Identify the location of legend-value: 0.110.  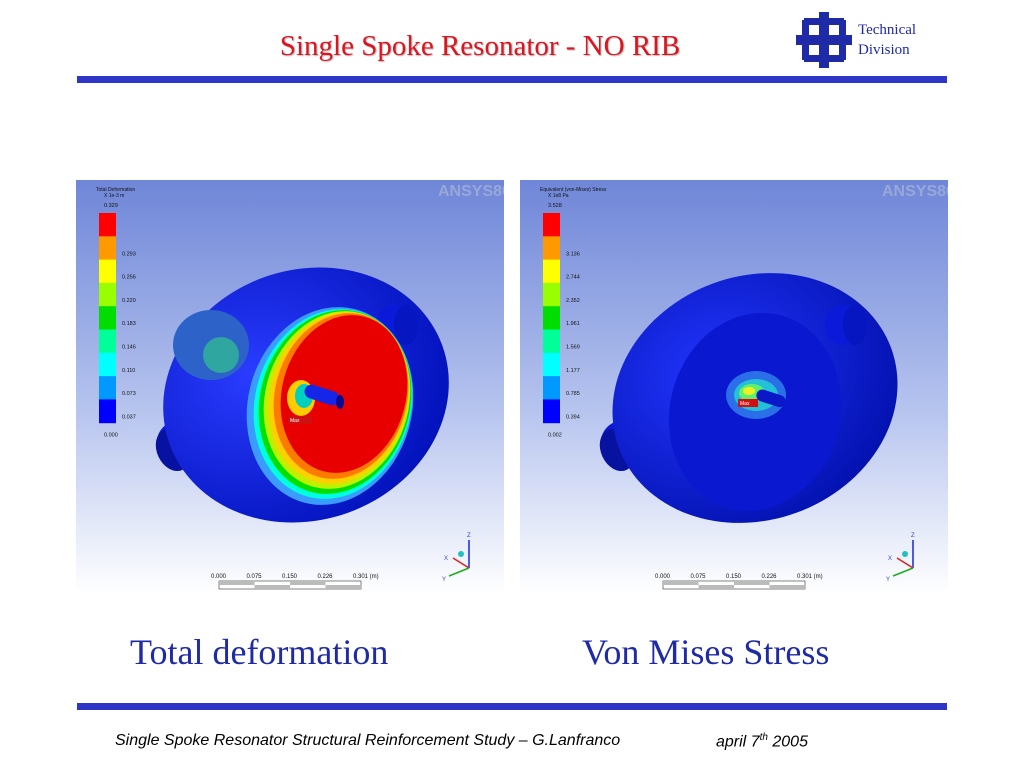
(128, 371).